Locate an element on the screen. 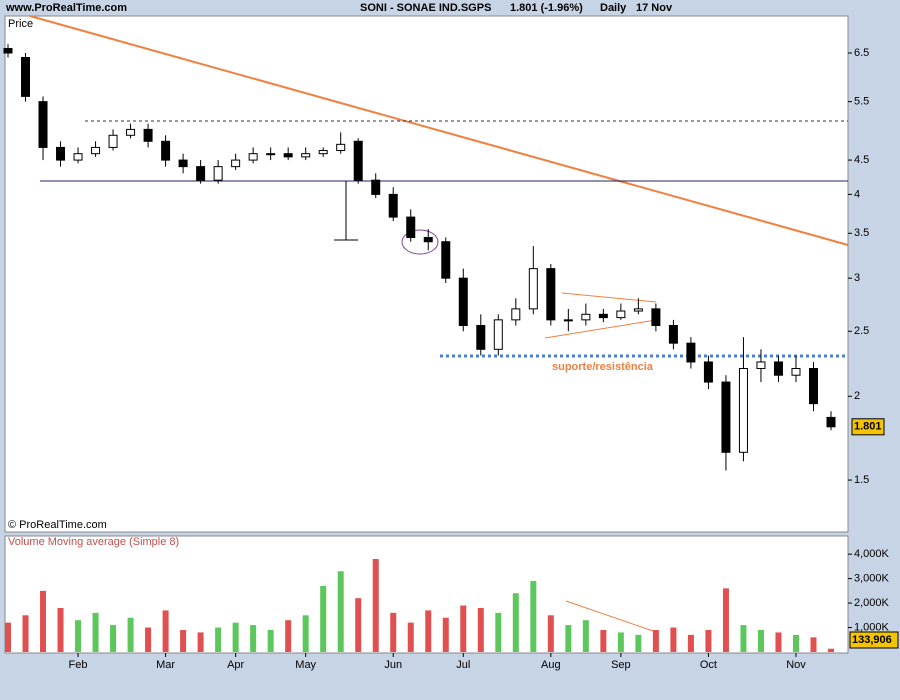  highlight-ellipse is located at coordinates (420, 242).